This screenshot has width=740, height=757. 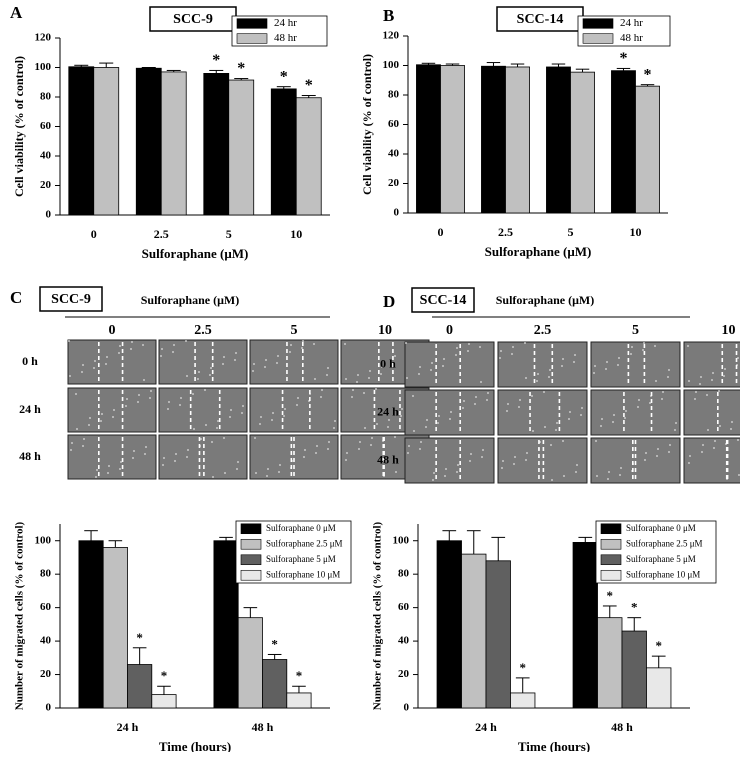 I want to click on bar, so click(x=226, y=624).